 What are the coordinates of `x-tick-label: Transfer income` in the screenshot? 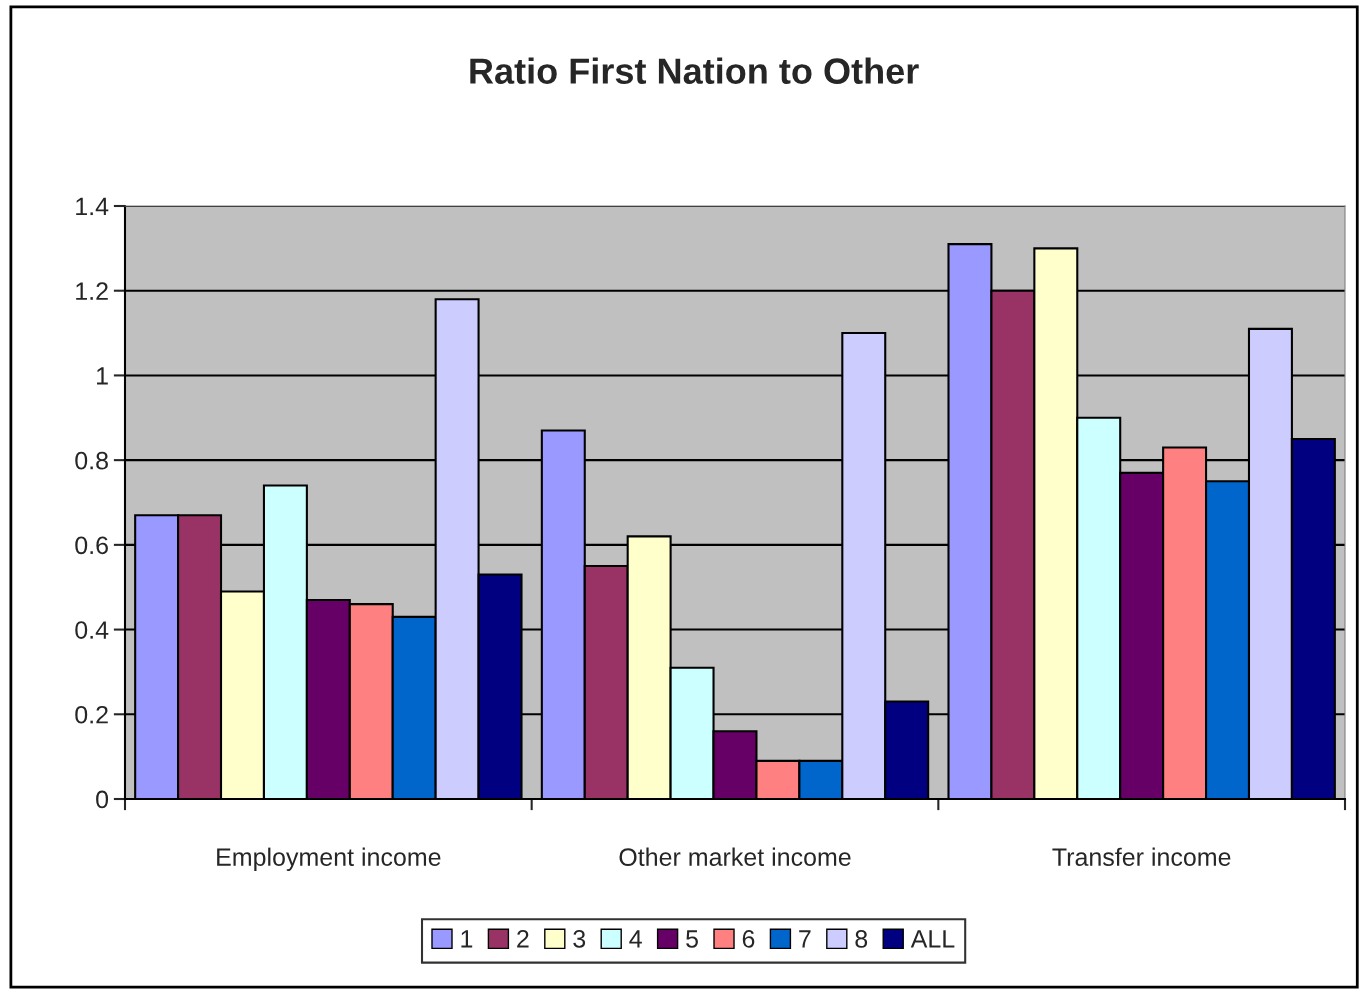 It's located at (1141, 856).